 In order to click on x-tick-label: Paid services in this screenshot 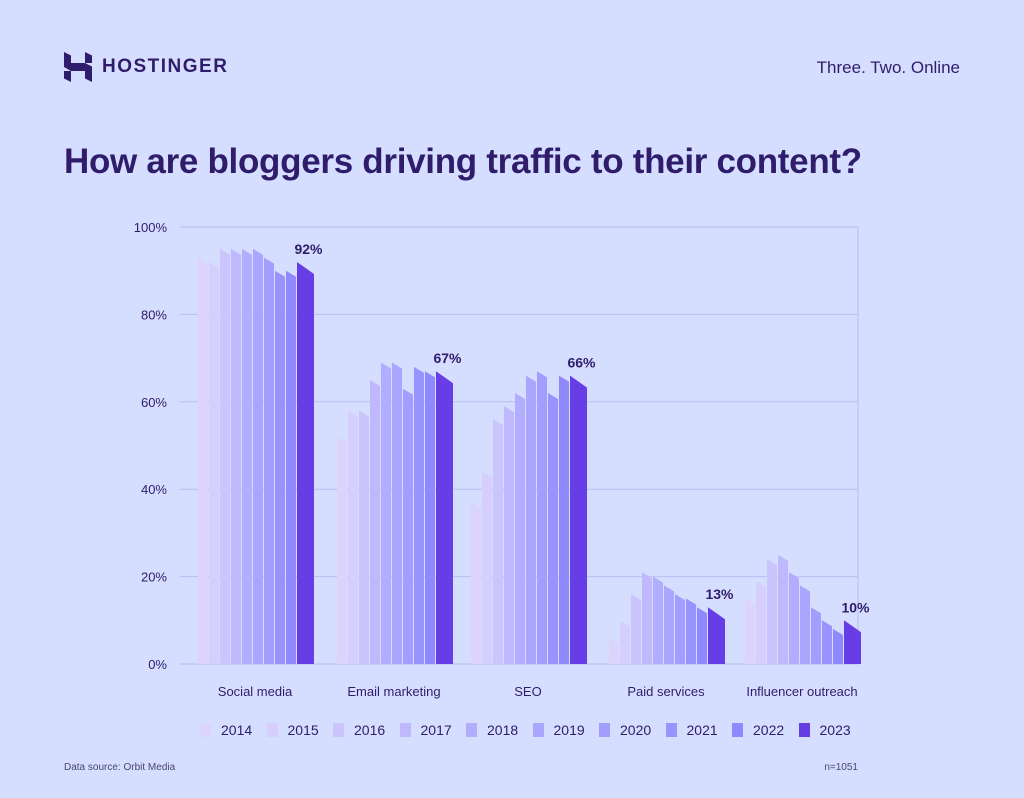, I will do `click(666, 691)`.